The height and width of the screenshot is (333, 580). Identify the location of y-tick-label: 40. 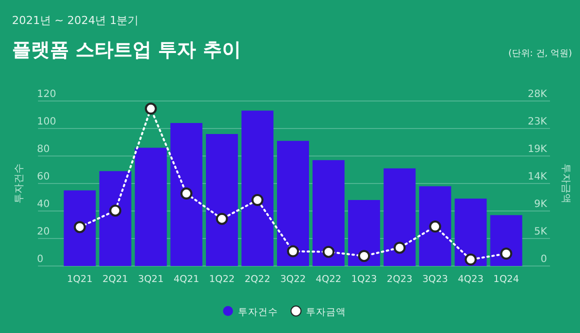
(43, 204).